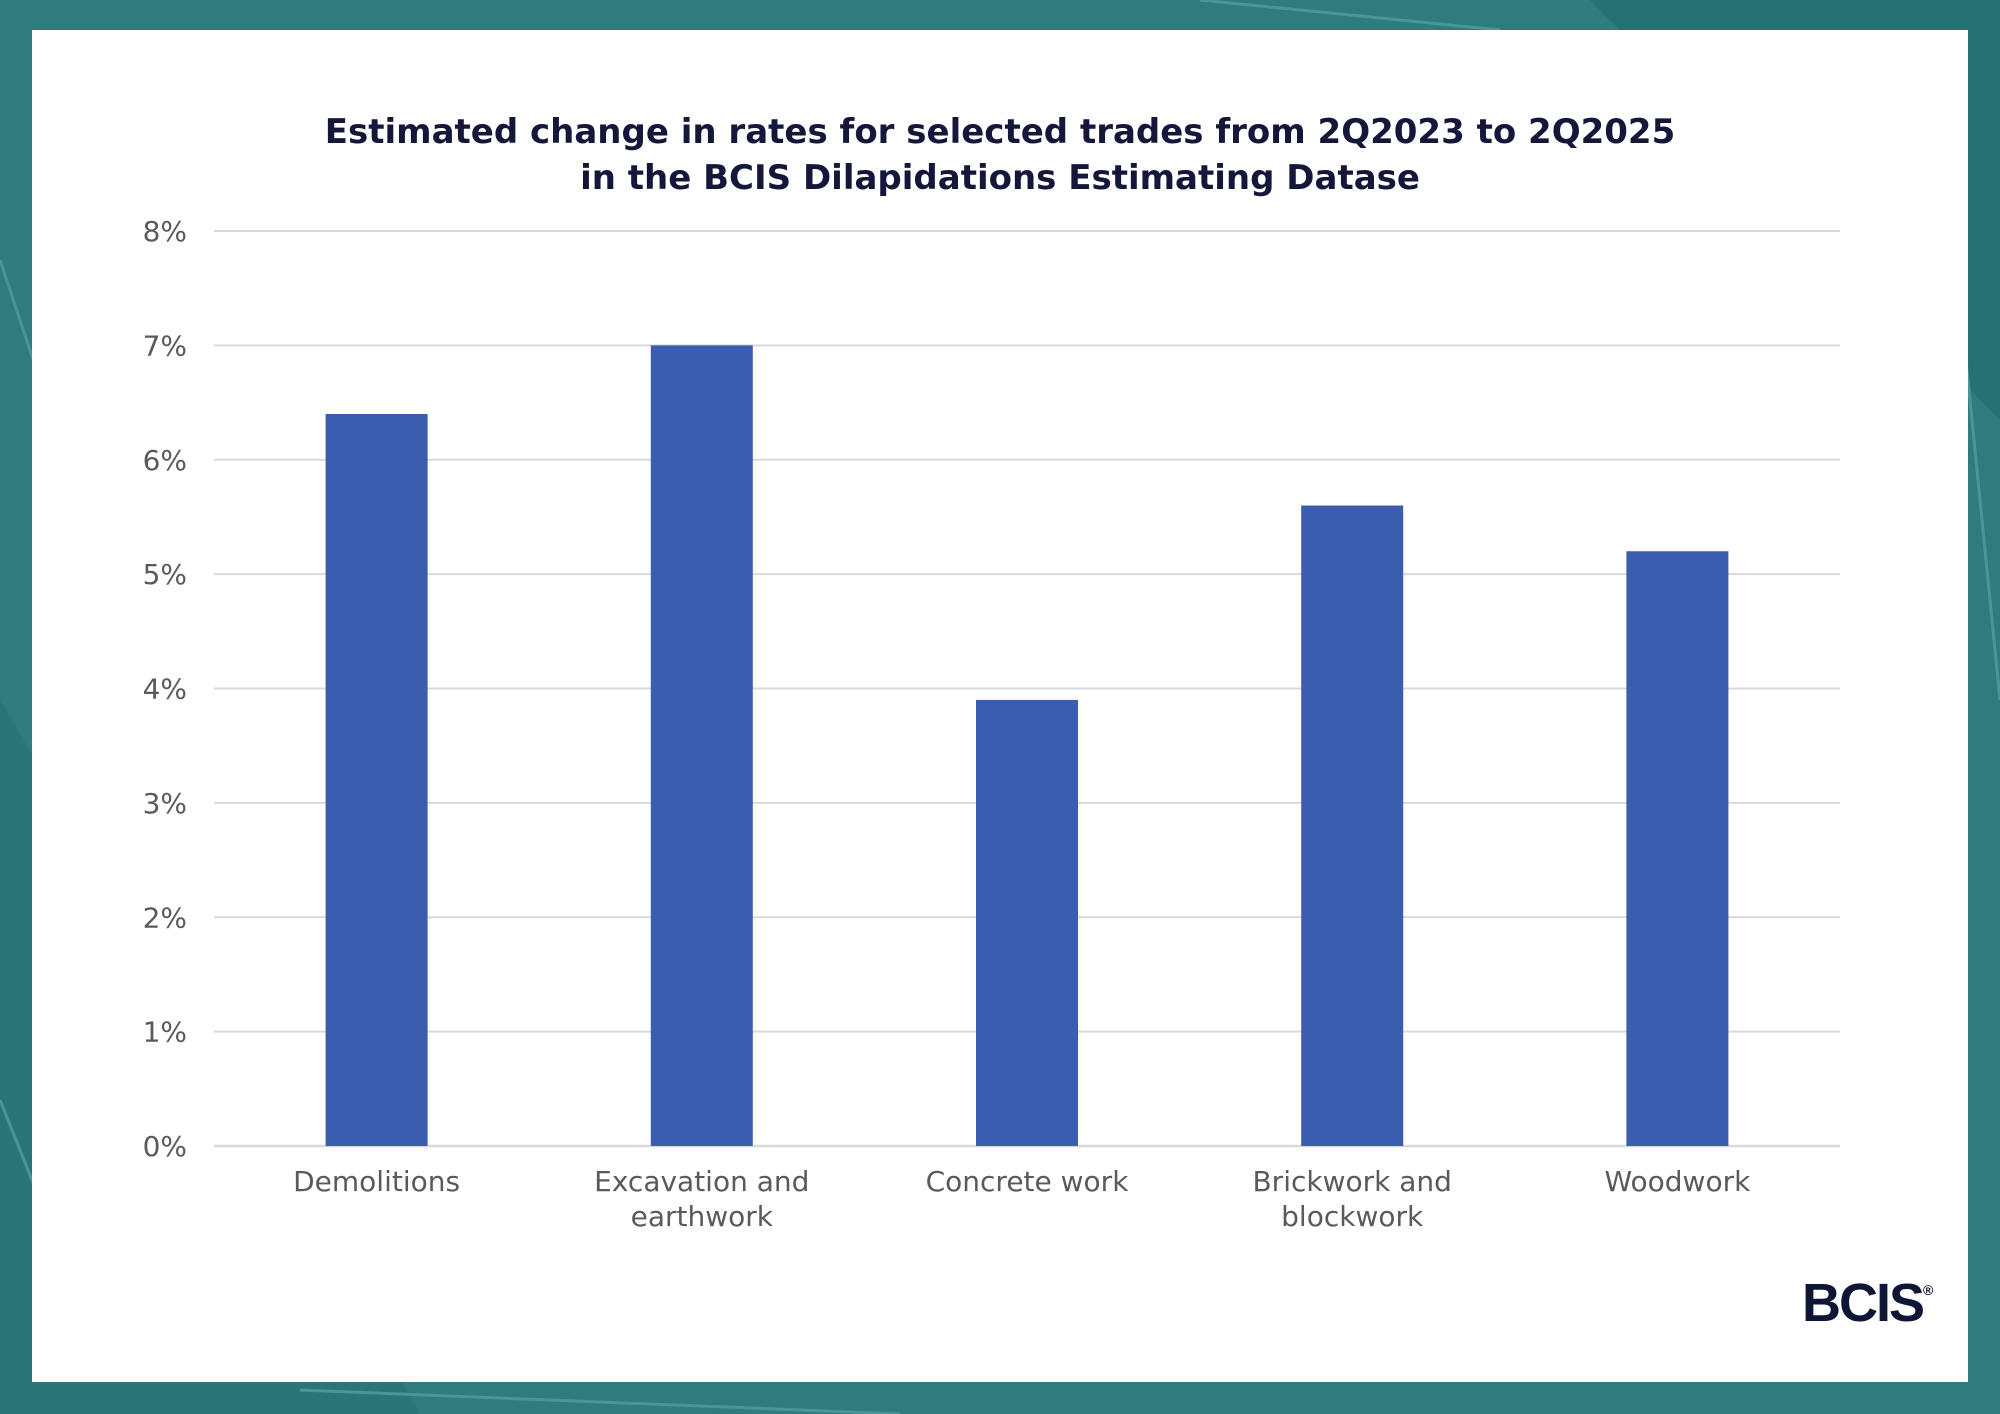  I want to click on x-tick-label-line: Demolitions, so click(376, 1181).